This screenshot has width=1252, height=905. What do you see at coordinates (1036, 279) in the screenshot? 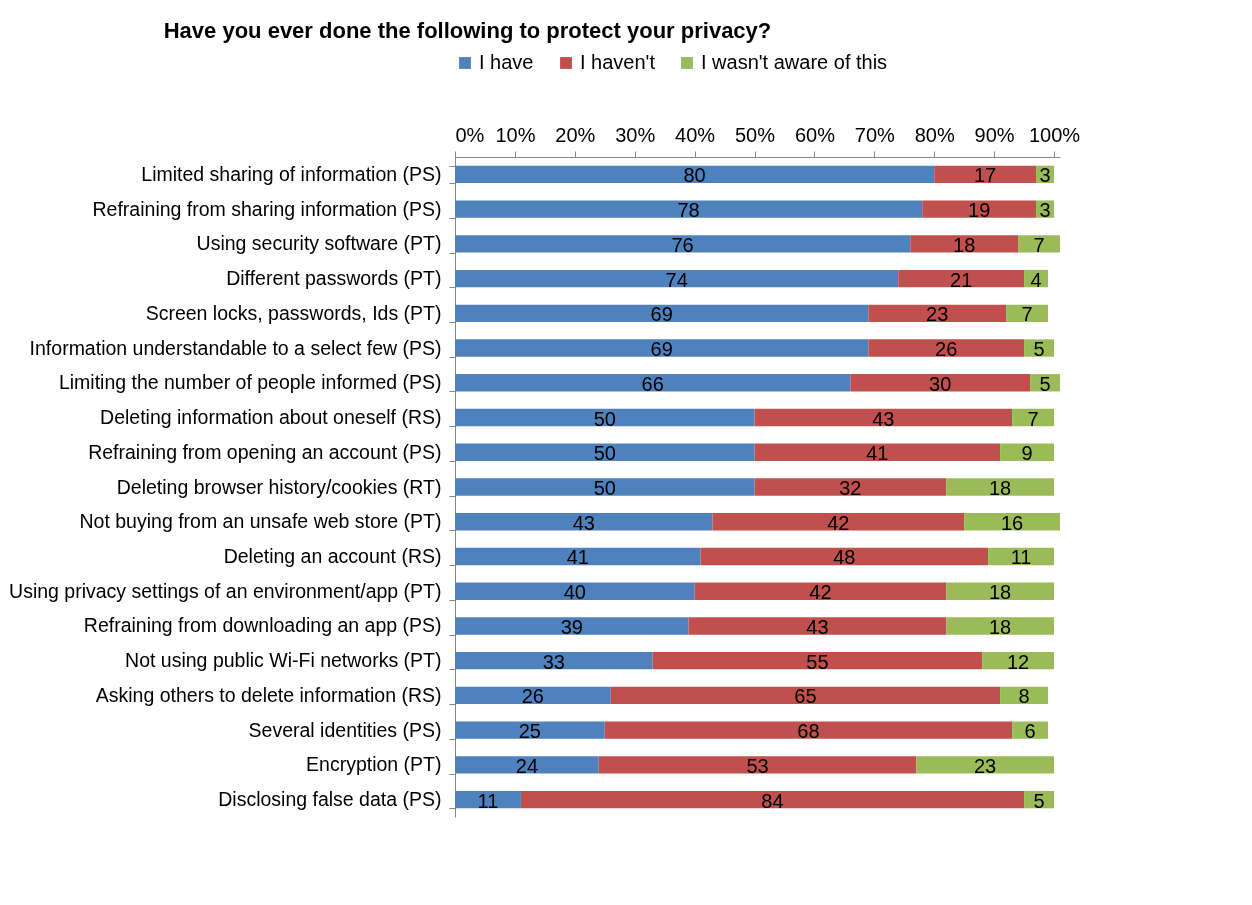
I see `data-label: 4` at bounding box center [1036, 279].